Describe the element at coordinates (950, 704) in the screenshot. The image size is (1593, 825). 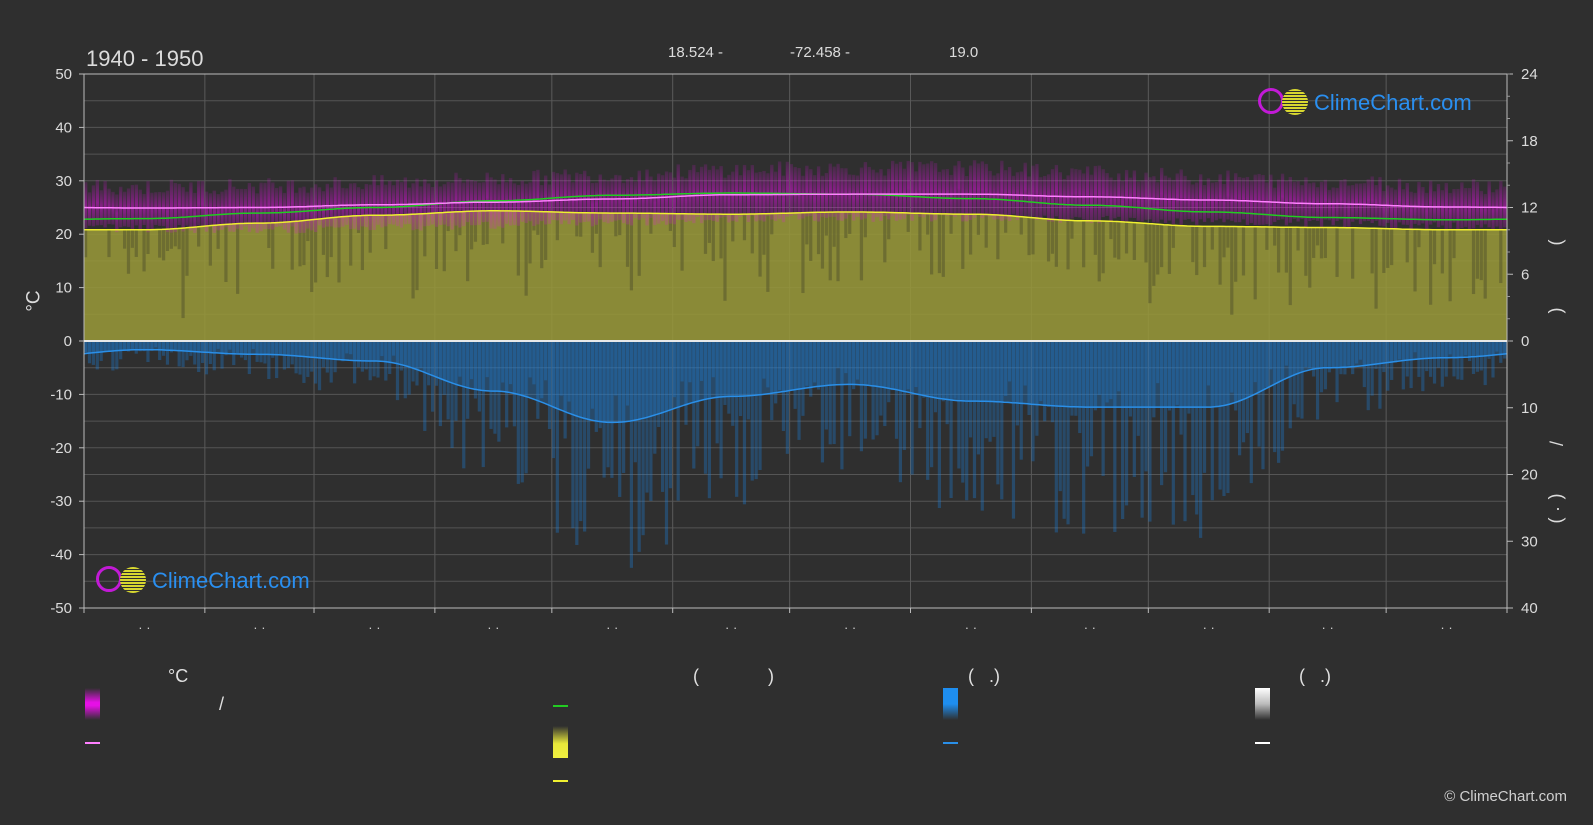
I see `legend-rain-swatch` at that location.